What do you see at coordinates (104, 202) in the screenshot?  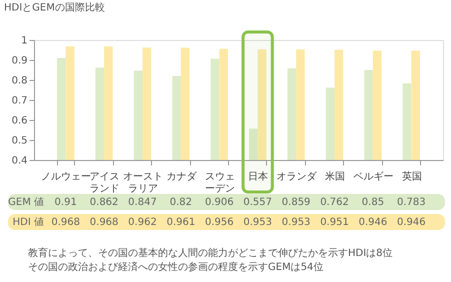 I see `data-label: 0.862` at bounding box center [104, 202].